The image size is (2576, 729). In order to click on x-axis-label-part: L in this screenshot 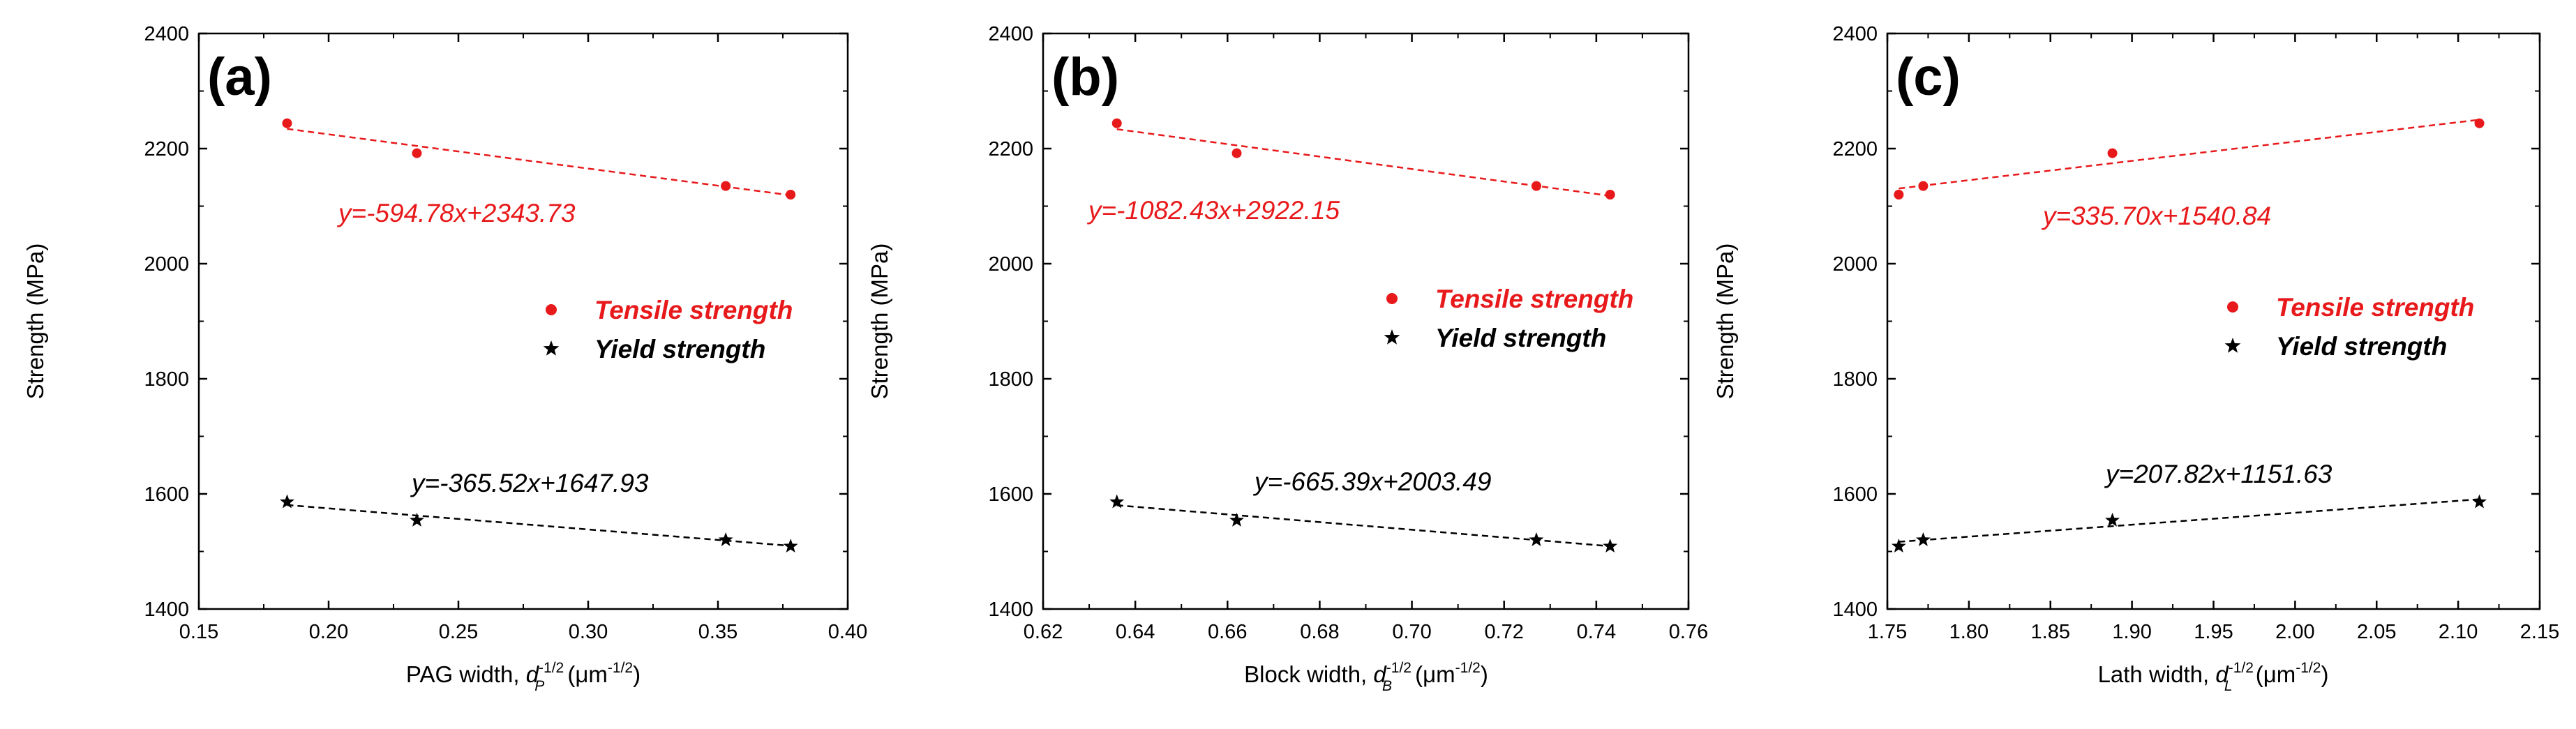, I will do `click(2228, 686)`.